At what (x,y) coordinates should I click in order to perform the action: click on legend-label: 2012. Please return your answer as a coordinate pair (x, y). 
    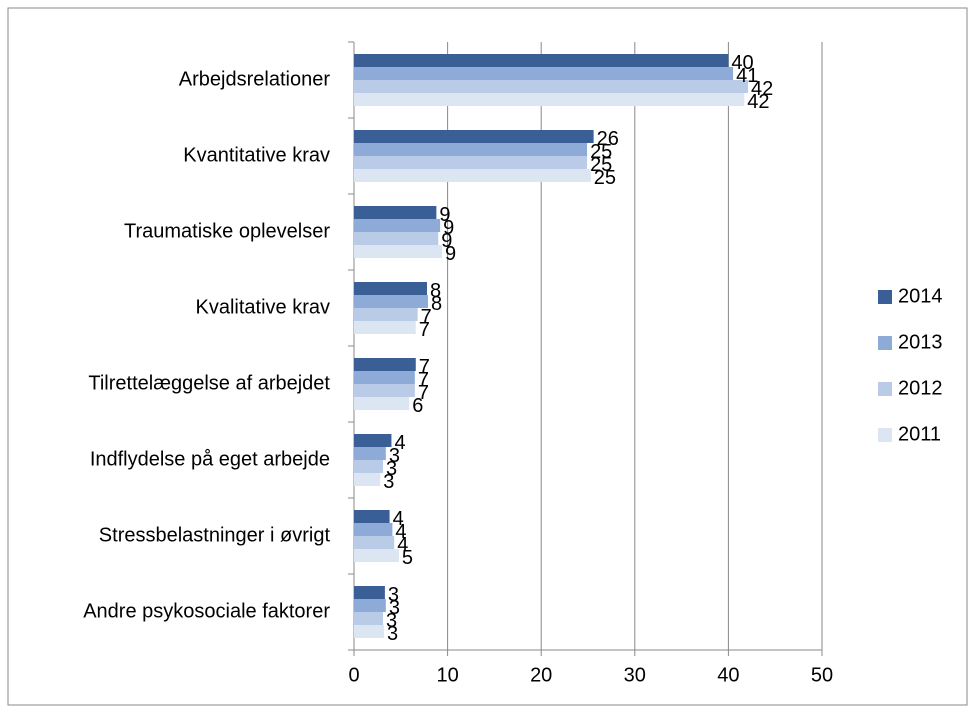
    Looking at the image, I should click on (920, 388).